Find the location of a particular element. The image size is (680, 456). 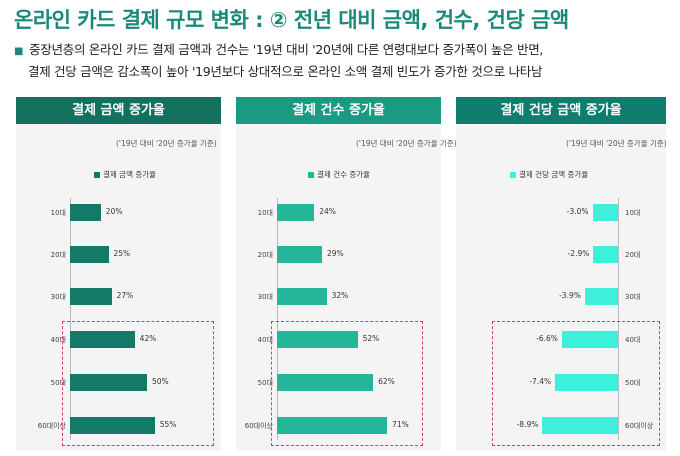

value-label: 27% is located at coordinates (125, 295).